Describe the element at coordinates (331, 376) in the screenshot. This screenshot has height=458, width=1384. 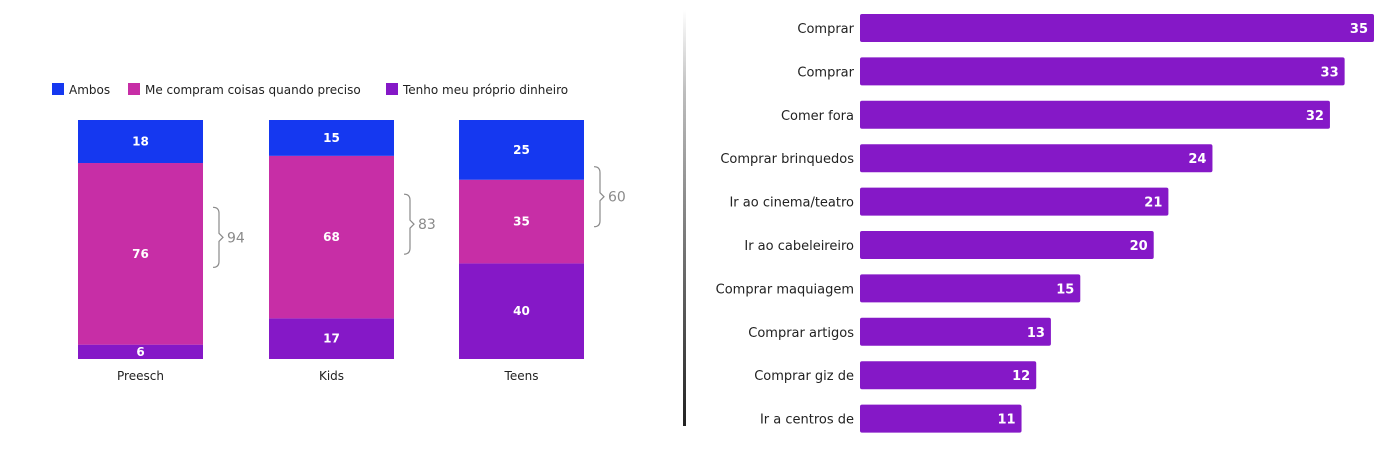
I see `category-label: Kids` at that location.